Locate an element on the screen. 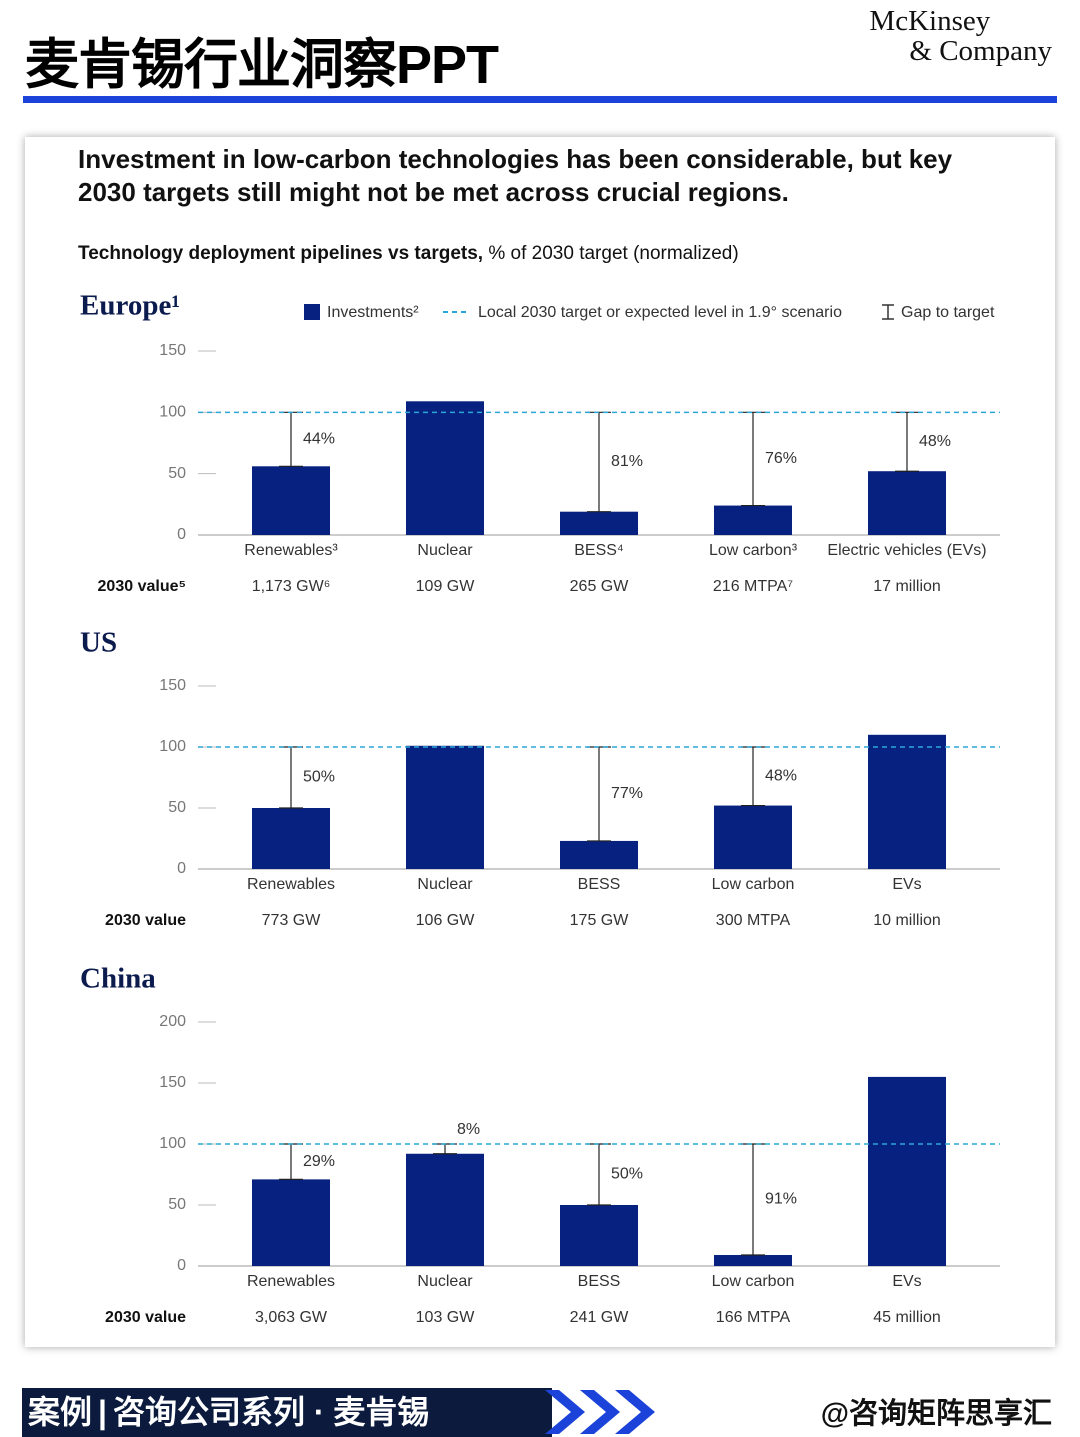  footer-box: 案例 | 咨询公司系列 · 麦肯锡 is located at coordinates (287, 1412).